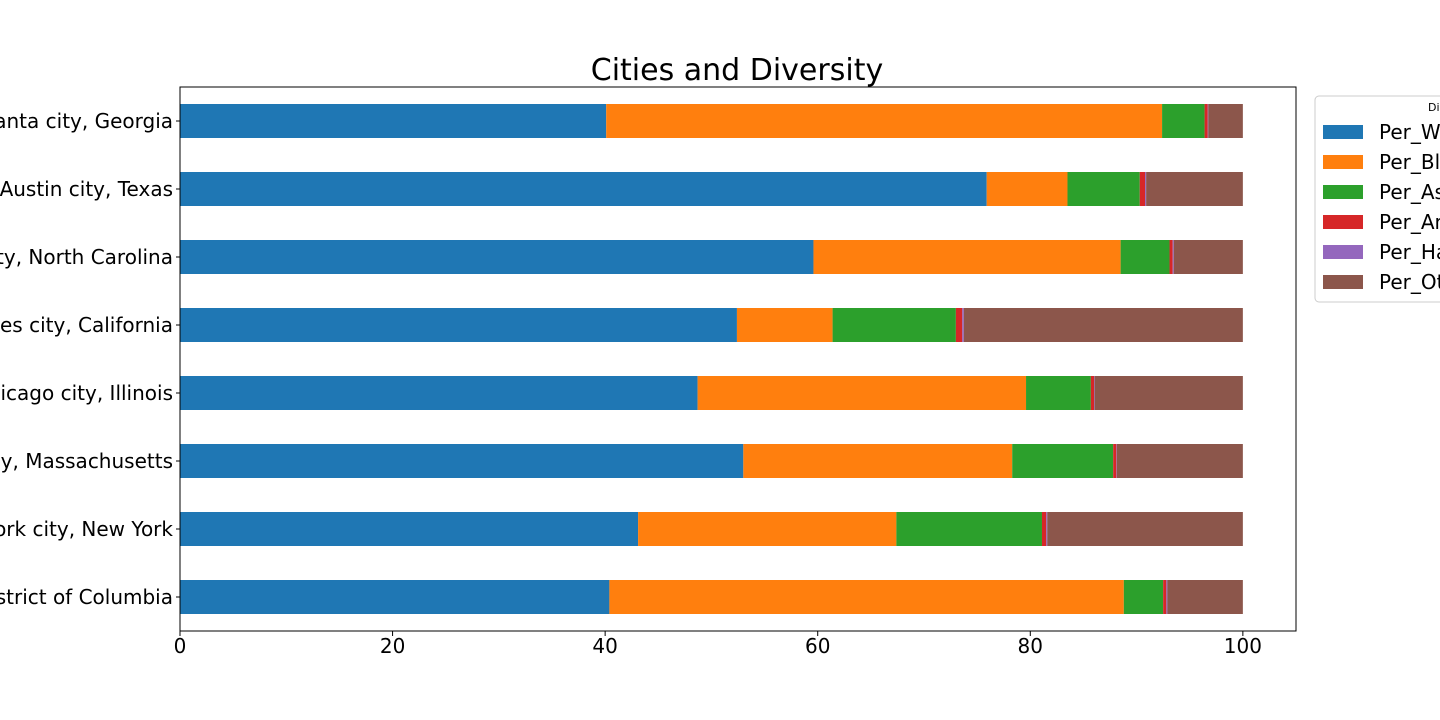 Image resolution: width=1440 pixels, height=720 pixels. I want to click on legend: Di Per_W Per_Bl Per_As Per_An Per_Ha Per_Ot, so click(1377, 199).